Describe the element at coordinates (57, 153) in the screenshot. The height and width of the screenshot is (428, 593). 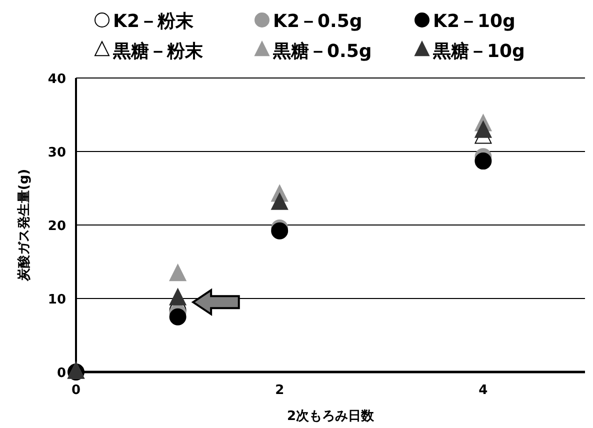
I see `y-tick-label: 30` at that location.